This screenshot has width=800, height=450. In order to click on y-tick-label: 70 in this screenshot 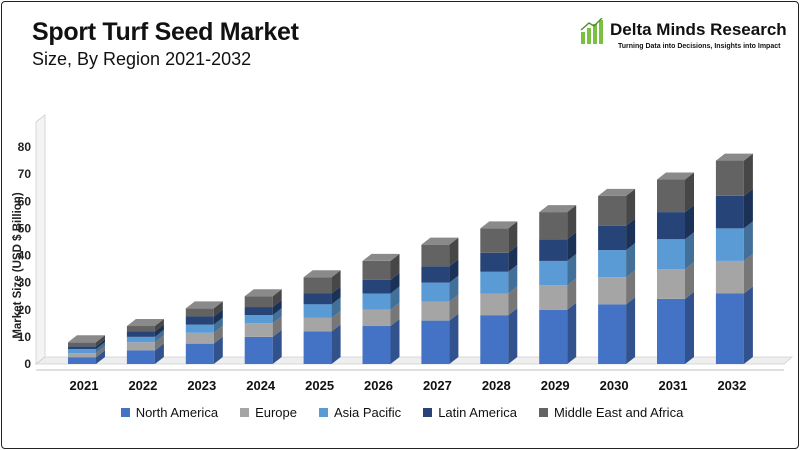, I will do `click(25, 174)`.